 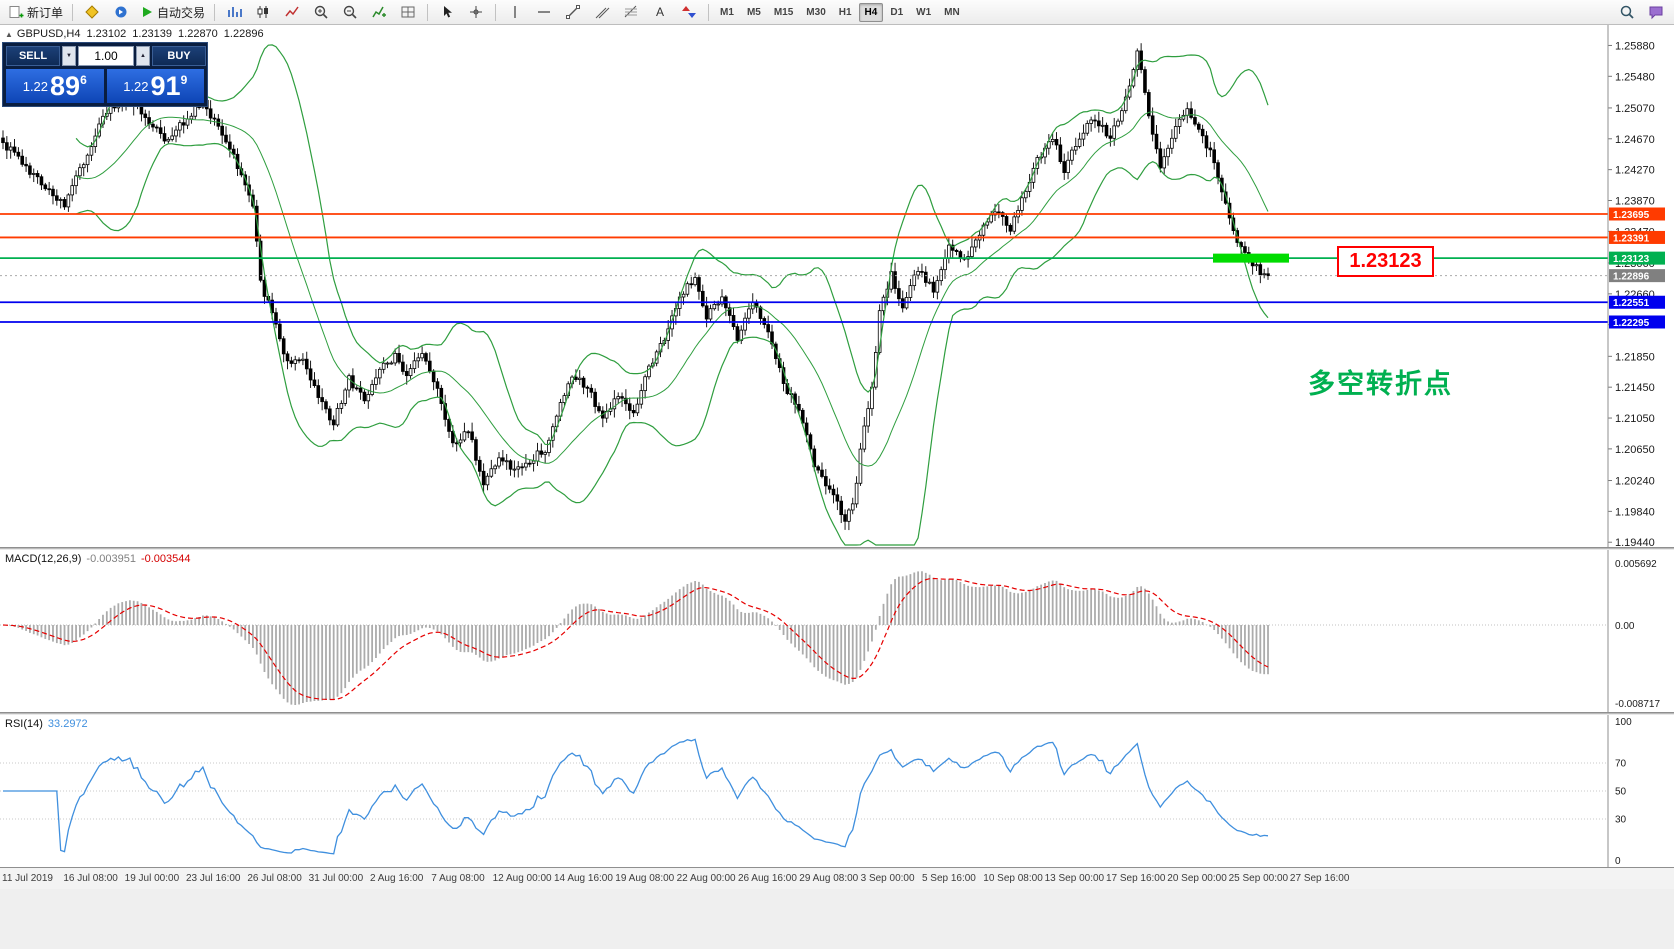 What do you see at coordinates (35, 12) in the screenshot?
I see `new-order-button: 新订单` at bounding box center [35, 12].